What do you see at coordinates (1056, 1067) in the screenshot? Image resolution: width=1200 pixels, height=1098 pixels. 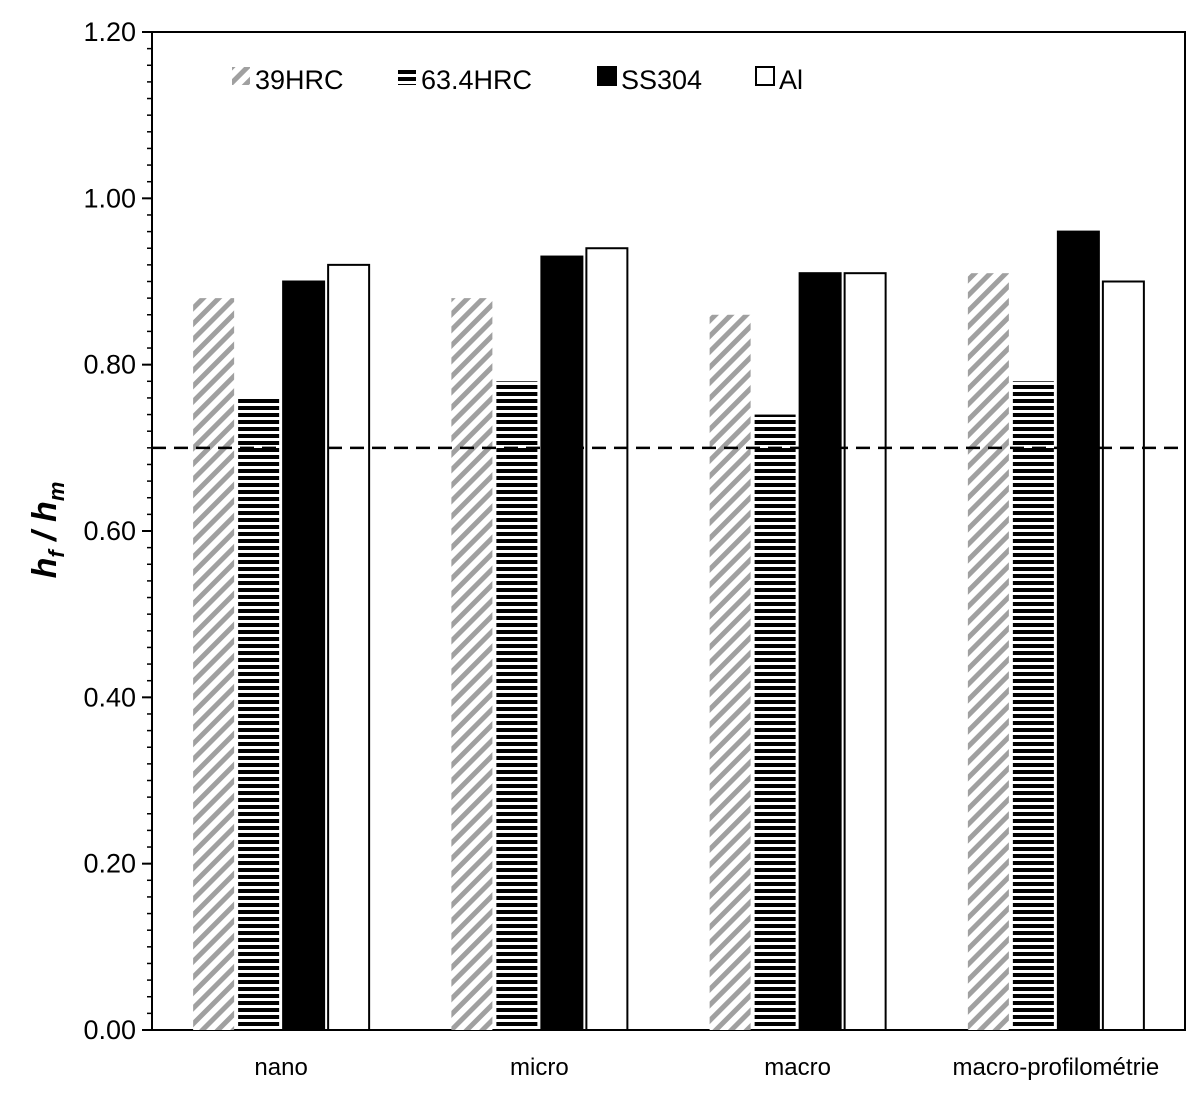 I see `x-category-label: macro-profilométrie` at bounding box center [1056, 1067].